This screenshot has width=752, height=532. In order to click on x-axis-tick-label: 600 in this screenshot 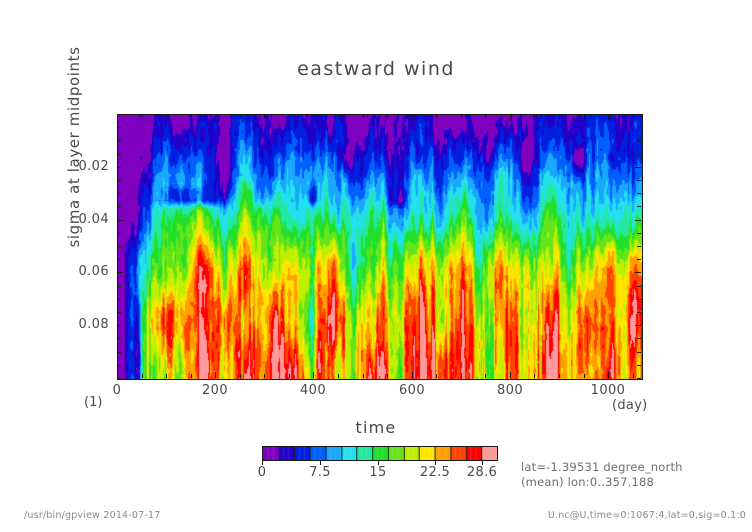, I will do `click(411, 390)`.